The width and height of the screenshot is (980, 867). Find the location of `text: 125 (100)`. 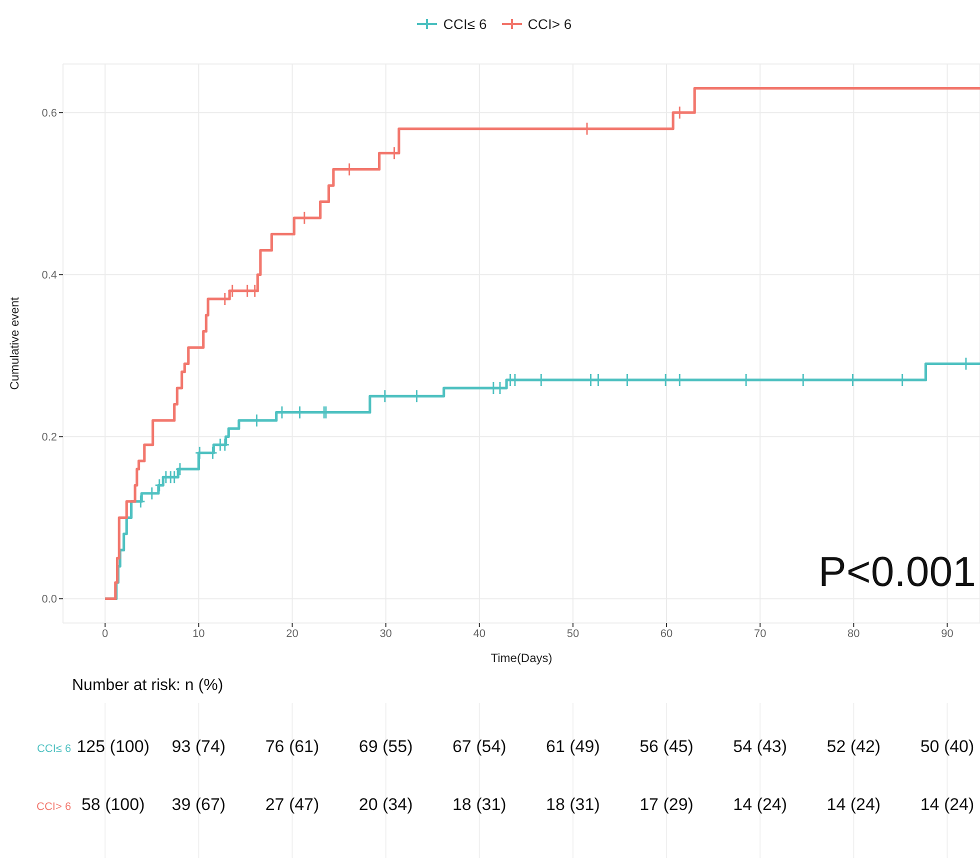

text: 125 (100) is located at coordinates (113, 746).